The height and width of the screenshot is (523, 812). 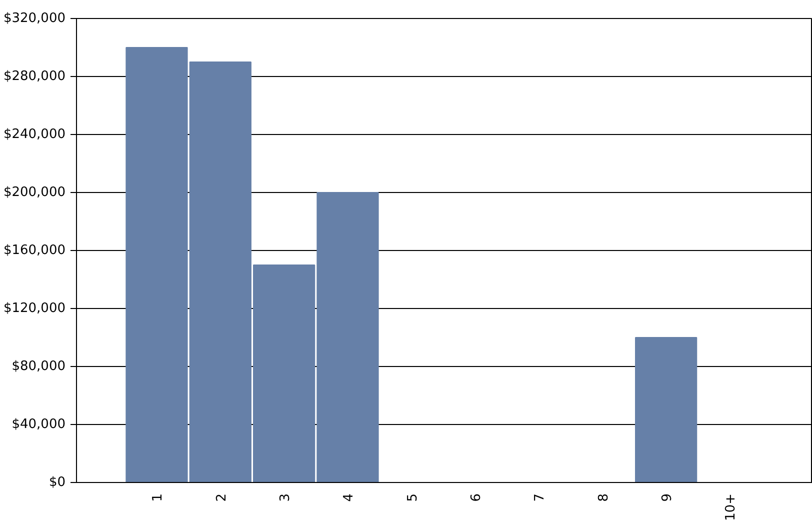 What do you see at coordinates (34, 308) in the screenshot?
I see `y-tick-label: $120,000` at bounding box center [34, 308].